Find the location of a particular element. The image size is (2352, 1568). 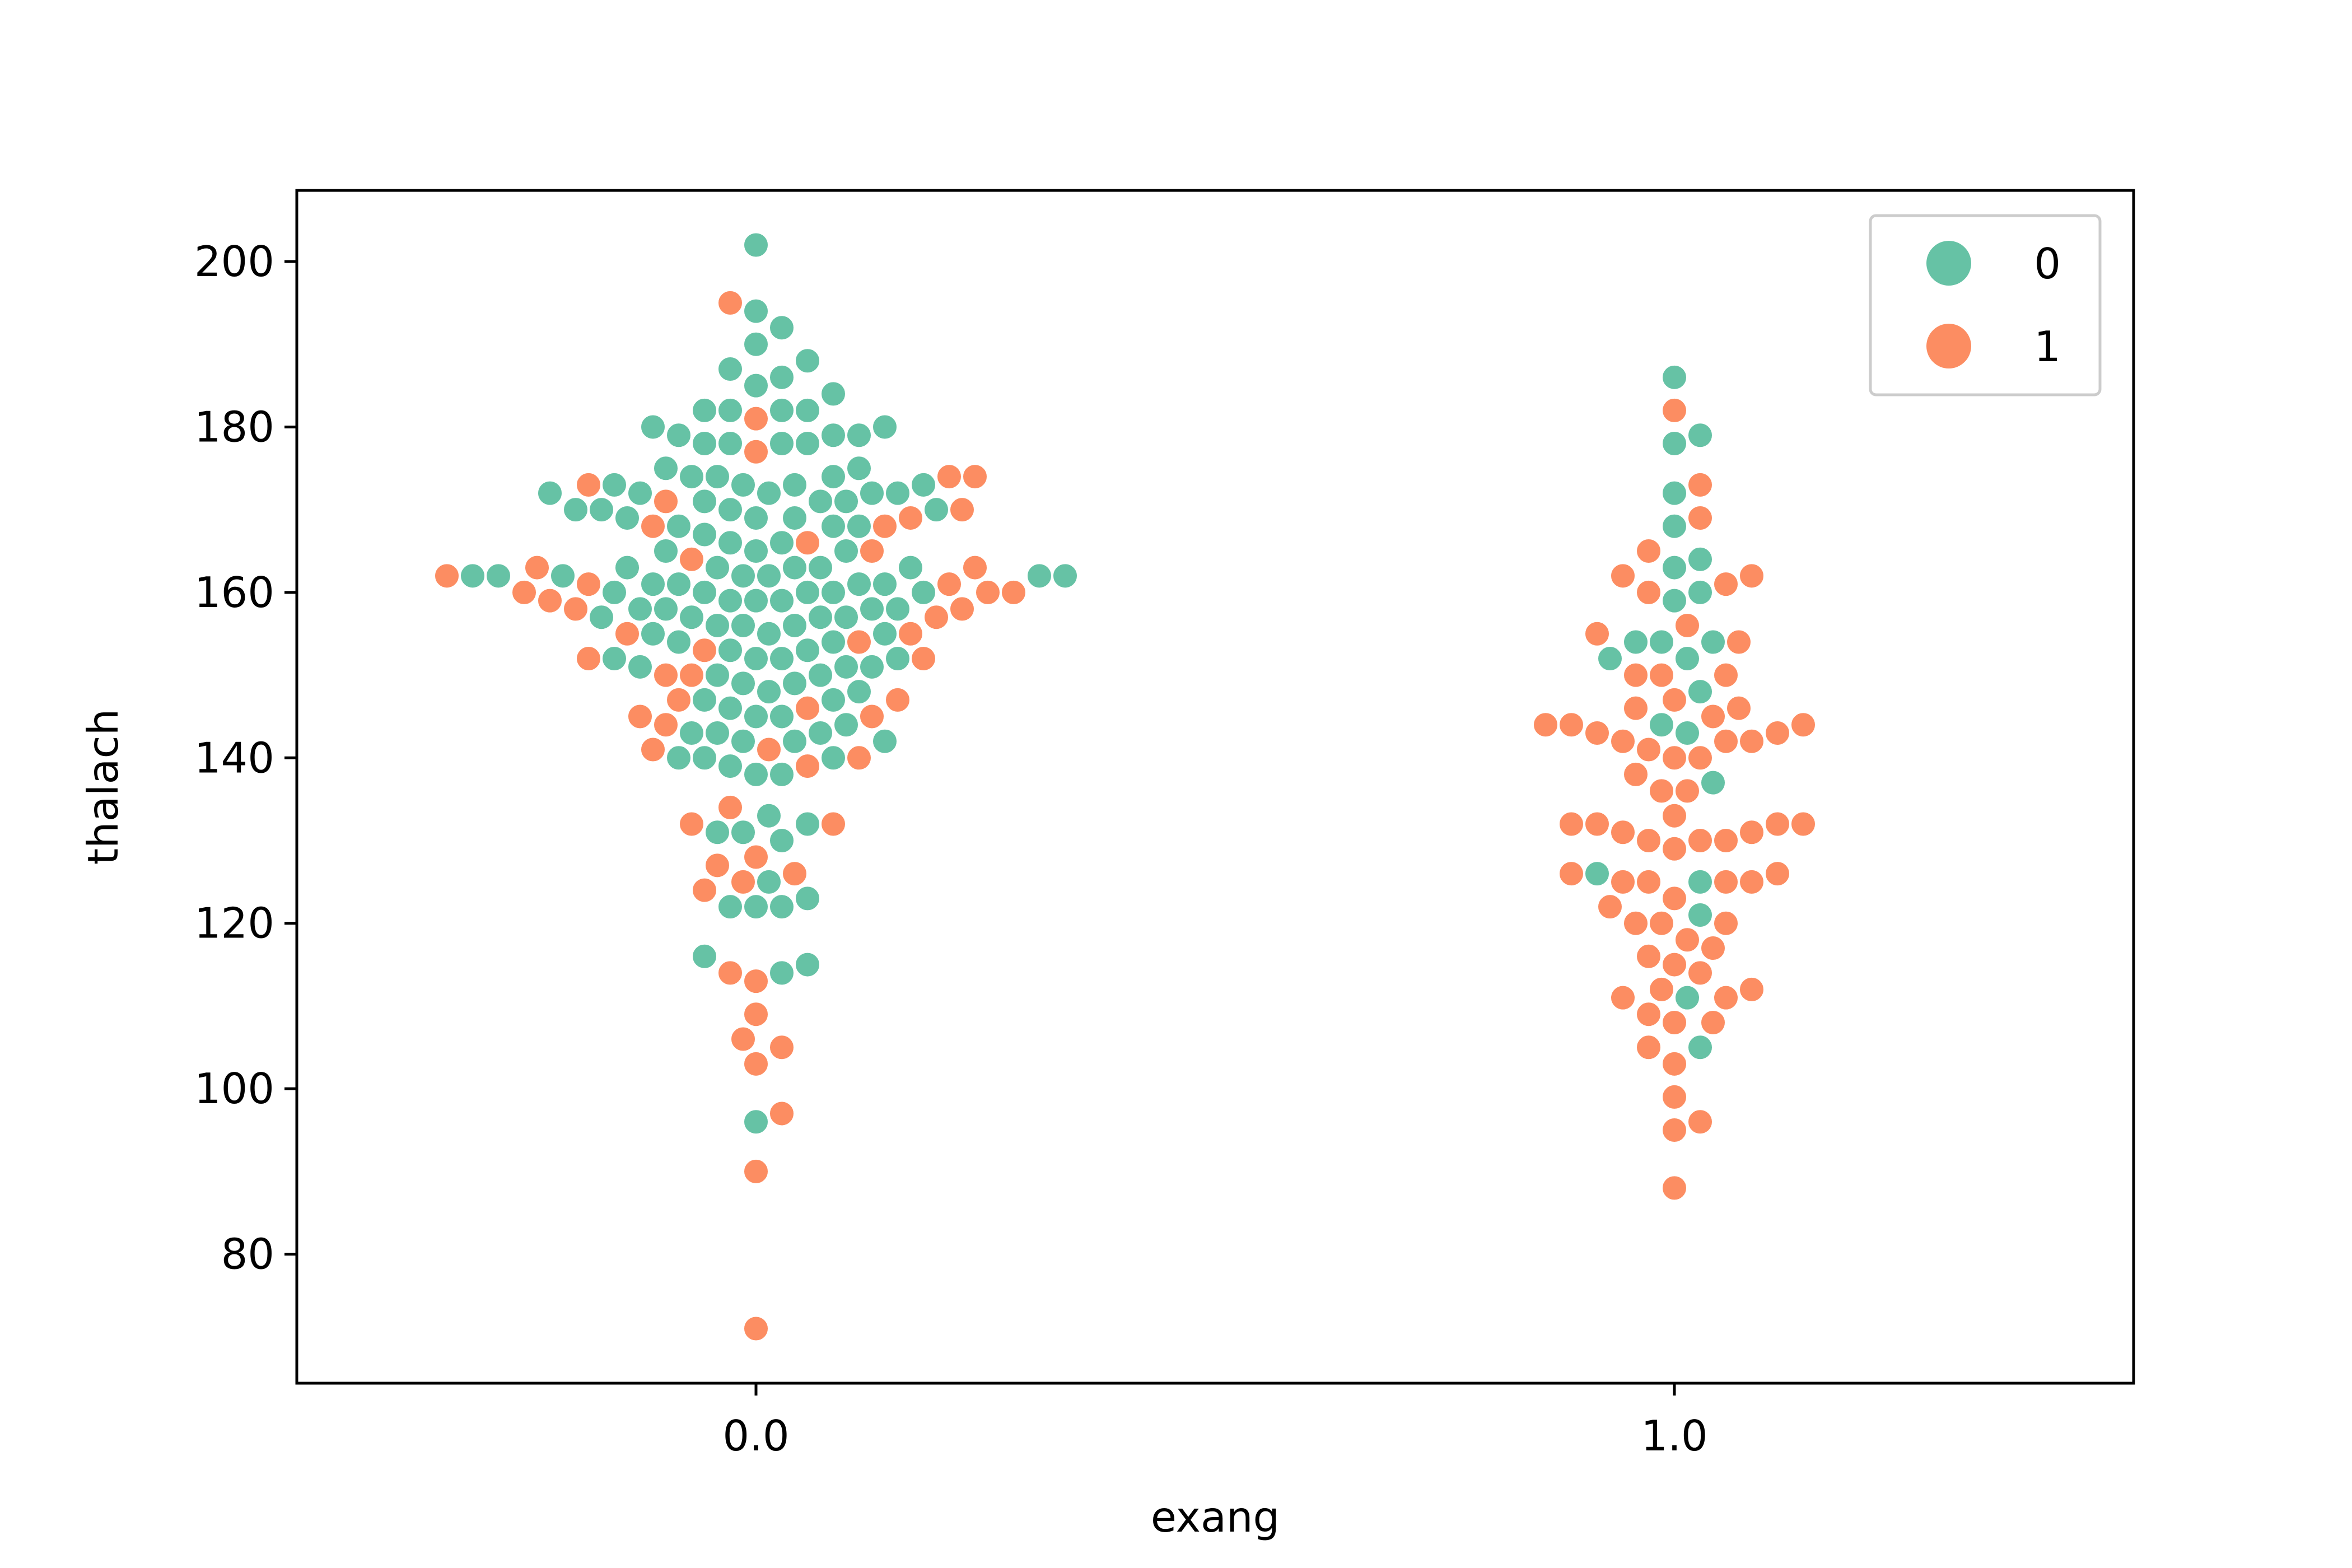

y-tick-label: 80 is located at coordinates (248, 1255).